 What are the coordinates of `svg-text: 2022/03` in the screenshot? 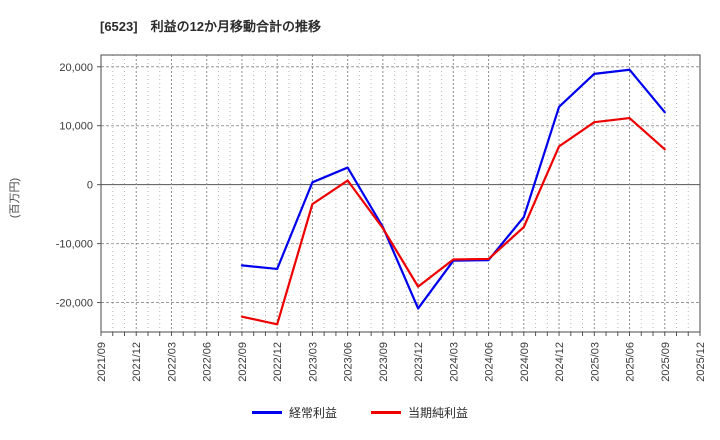 It's located at (172, 362).